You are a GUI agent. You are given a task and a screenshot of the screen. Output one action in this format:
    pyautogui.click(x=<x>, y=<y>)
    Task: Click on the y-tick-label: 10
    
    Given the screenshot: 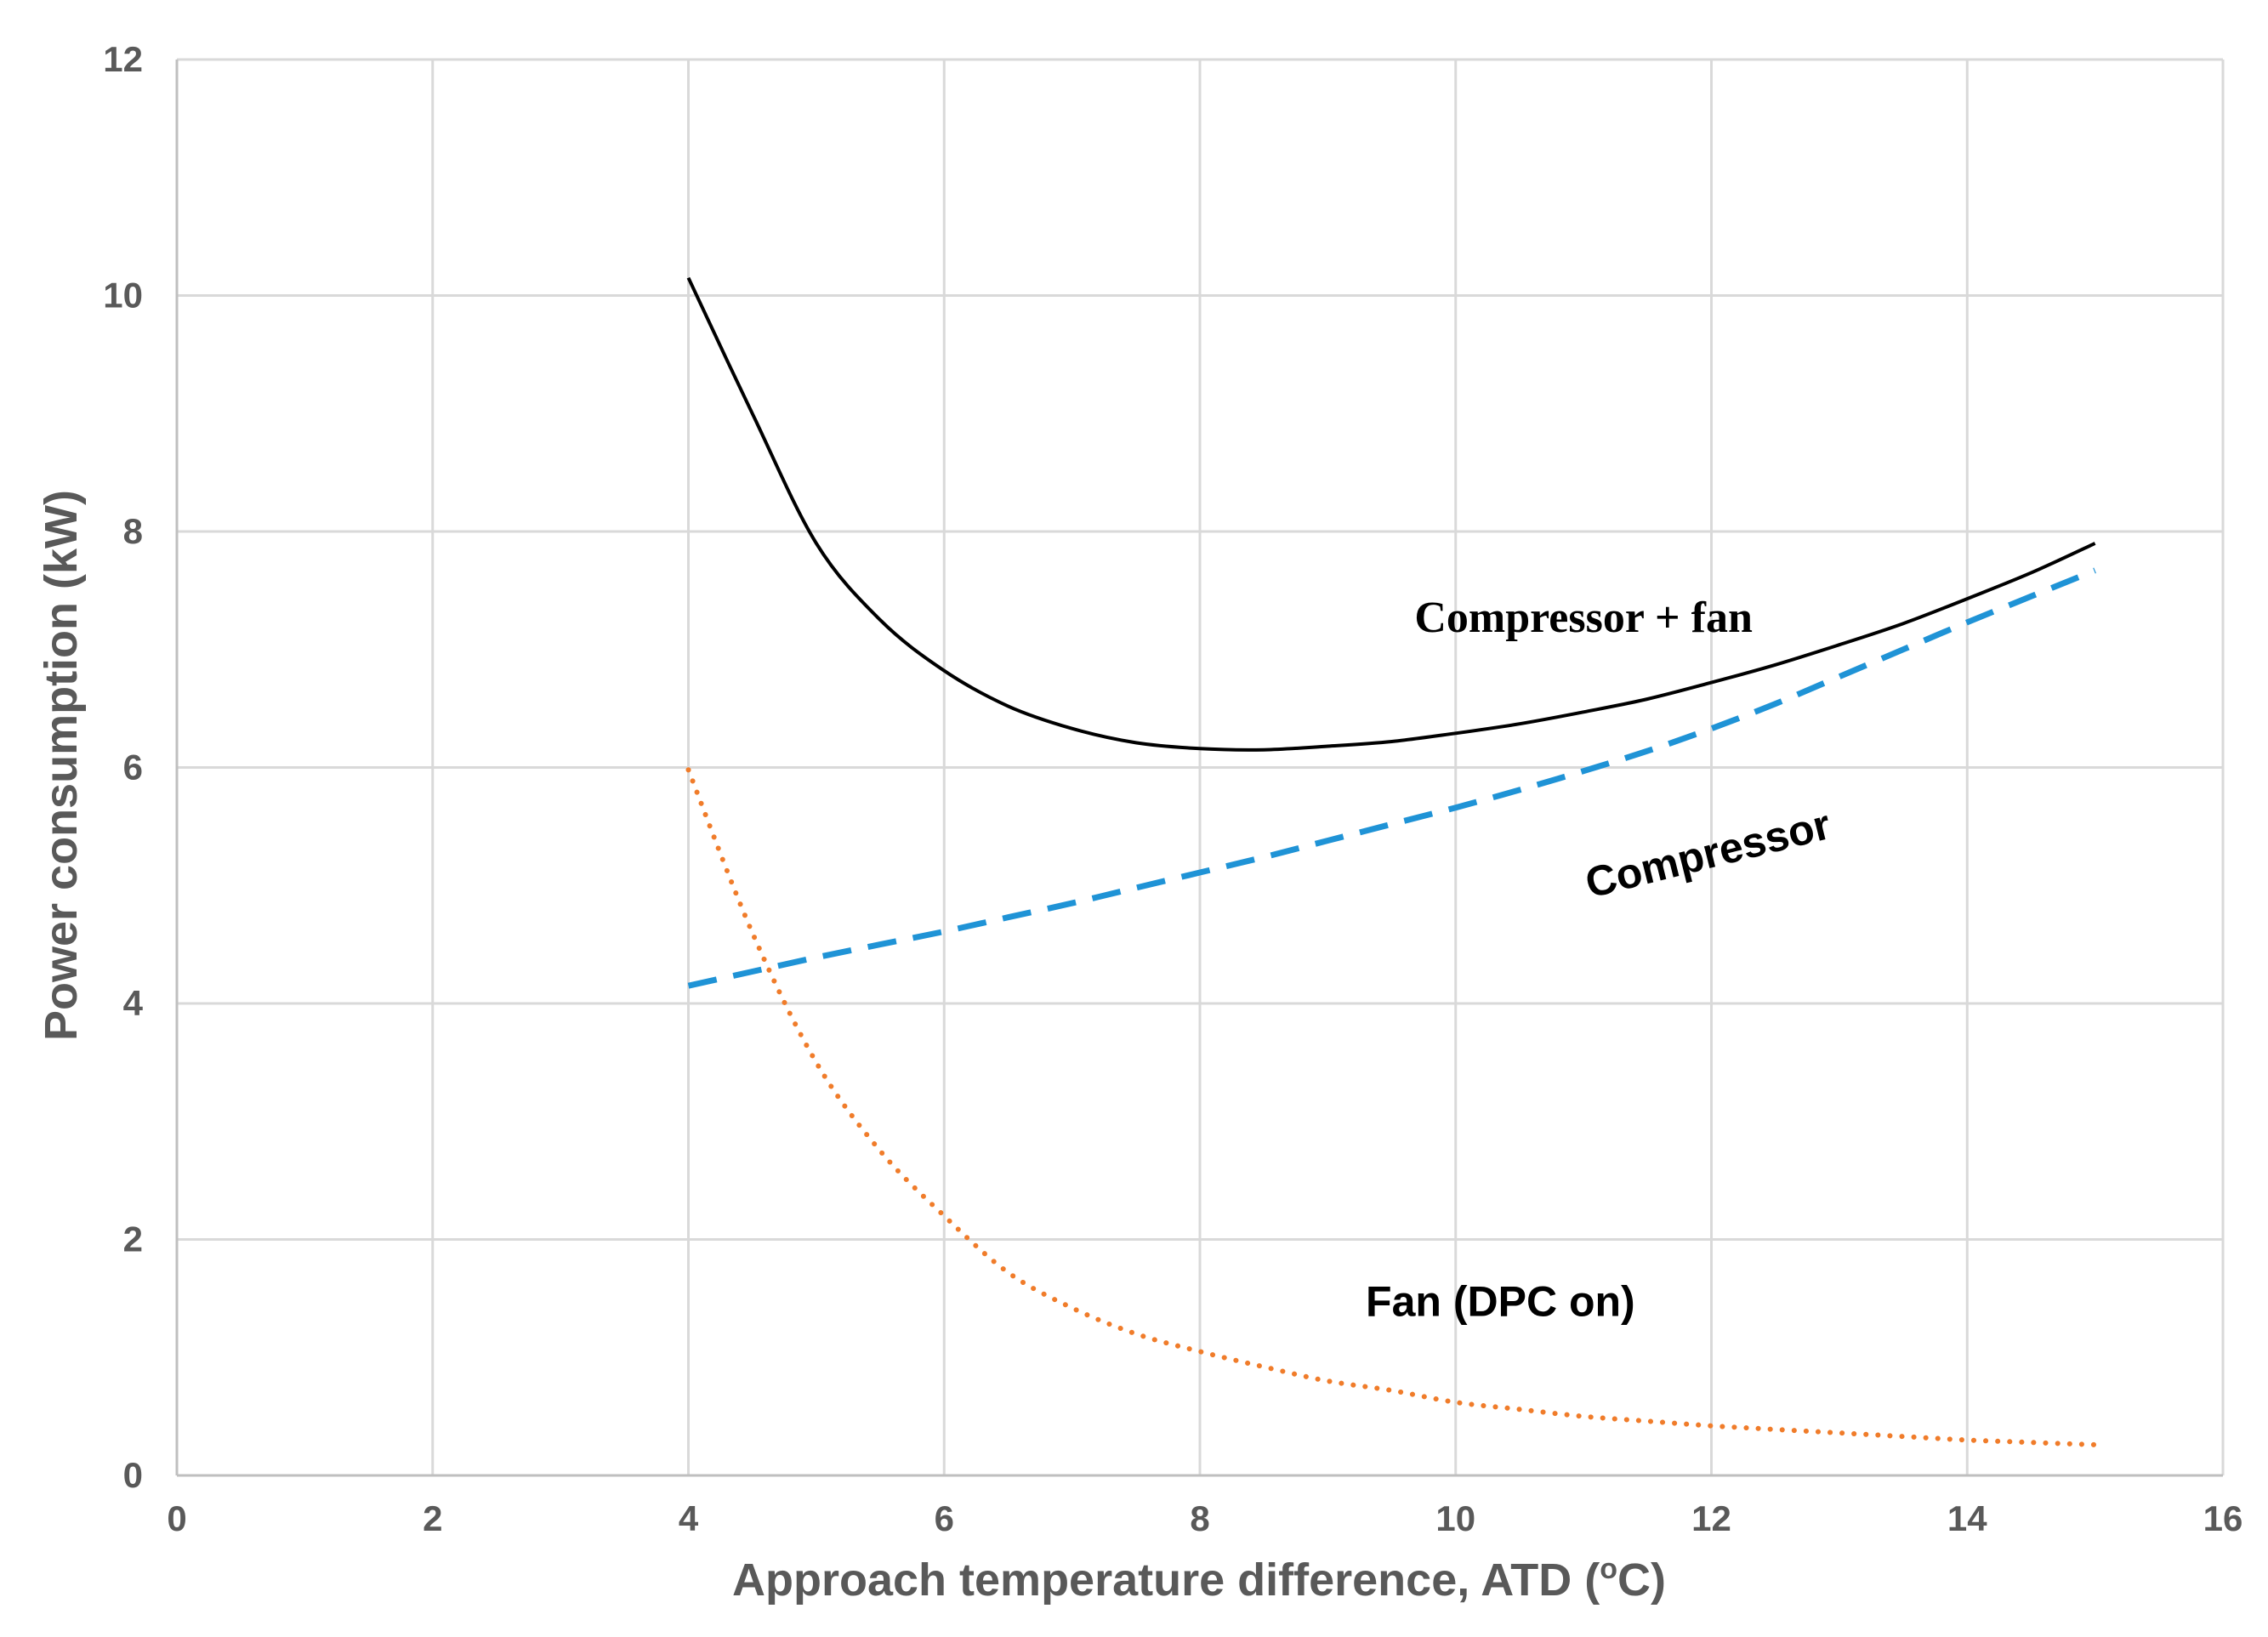 What is the action you would take?
    pyautogui.click(x=123, y=295)
    